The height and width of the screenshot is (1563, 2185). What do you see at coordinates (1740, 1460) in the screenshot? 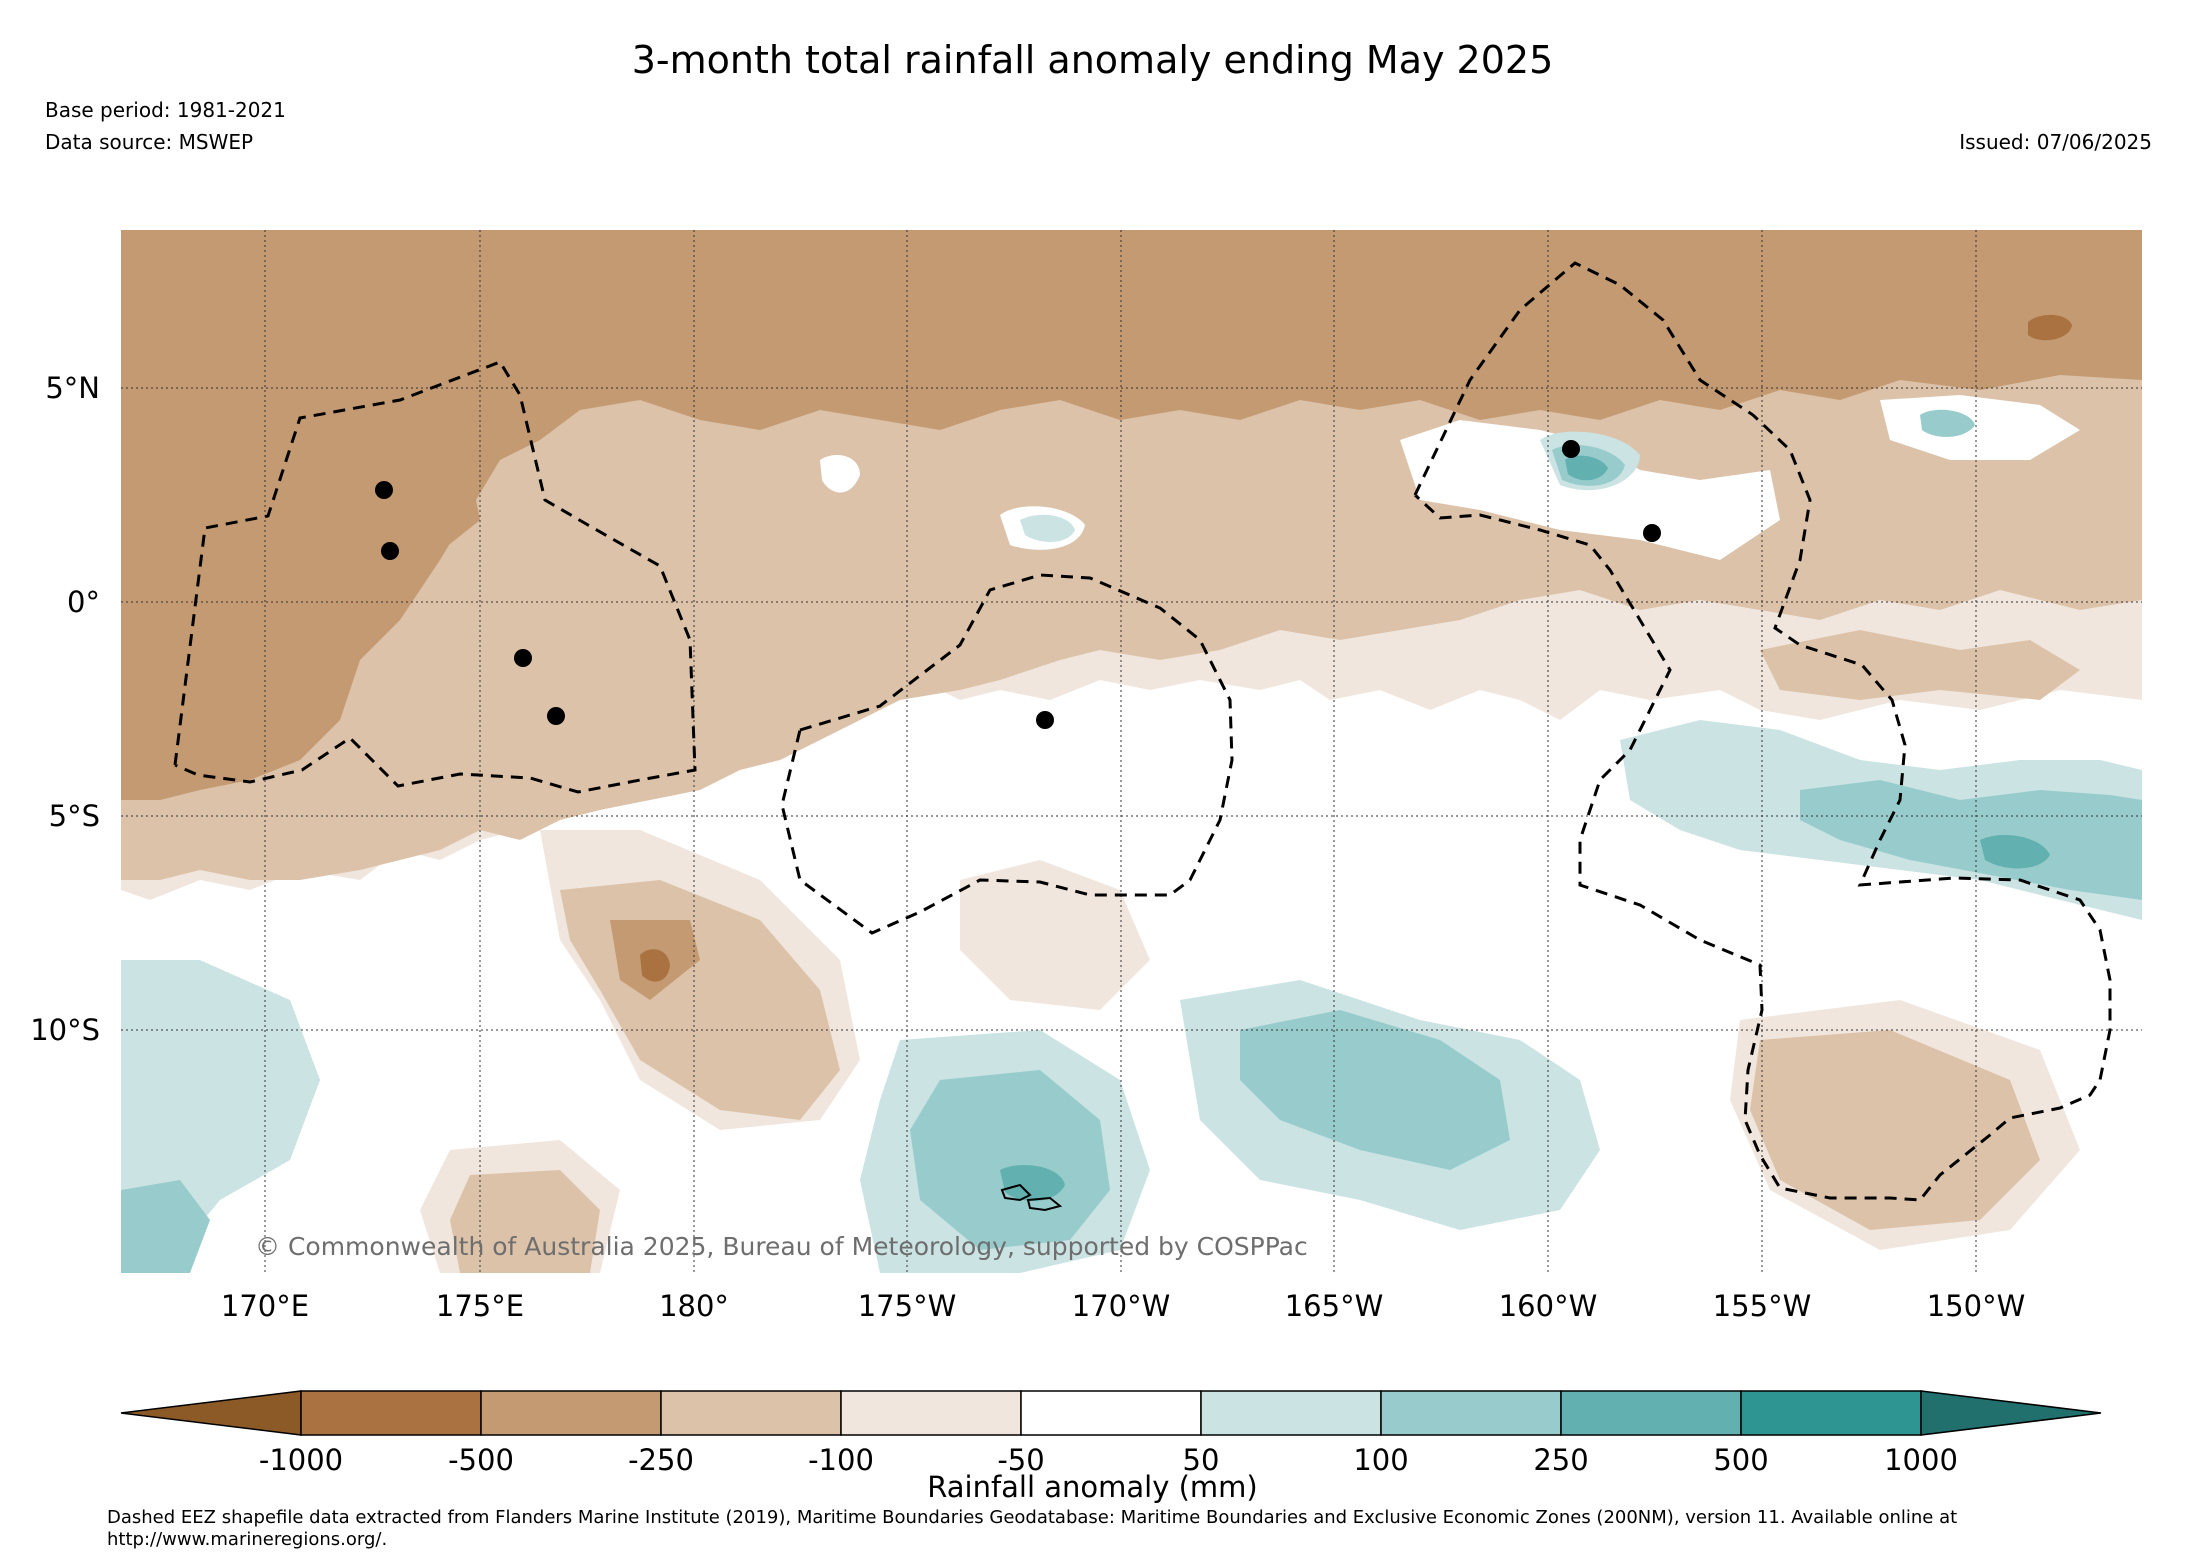
I see `colorbar-tick-label: 500` at bounding box center [1740, 1460].